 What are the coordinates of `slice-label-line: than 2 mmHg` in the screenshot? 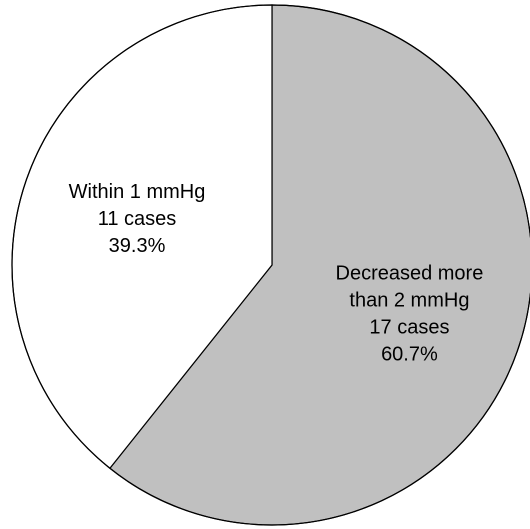 It's located at (409, 301).